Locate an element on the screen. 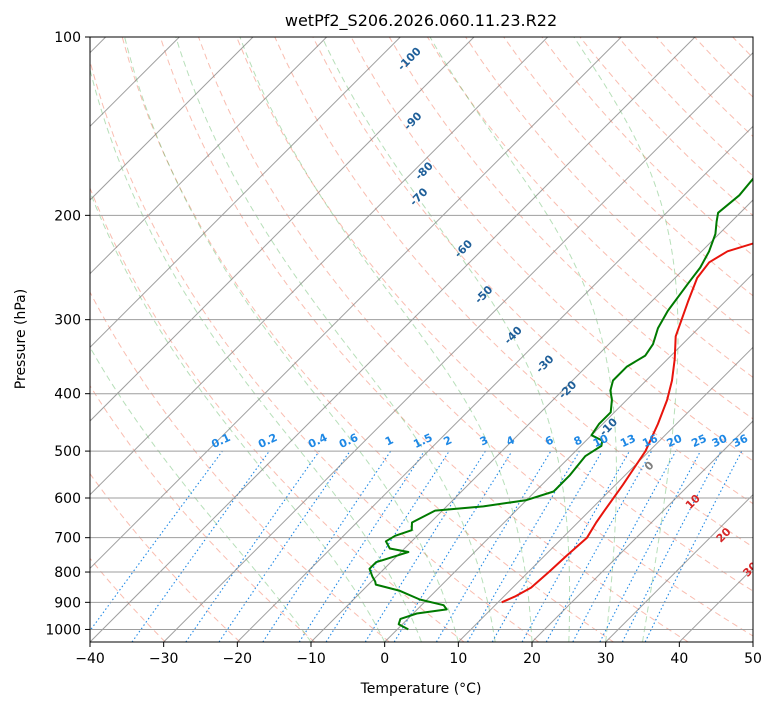  x-tick-label: 0 is located at coordinates (384, 659).